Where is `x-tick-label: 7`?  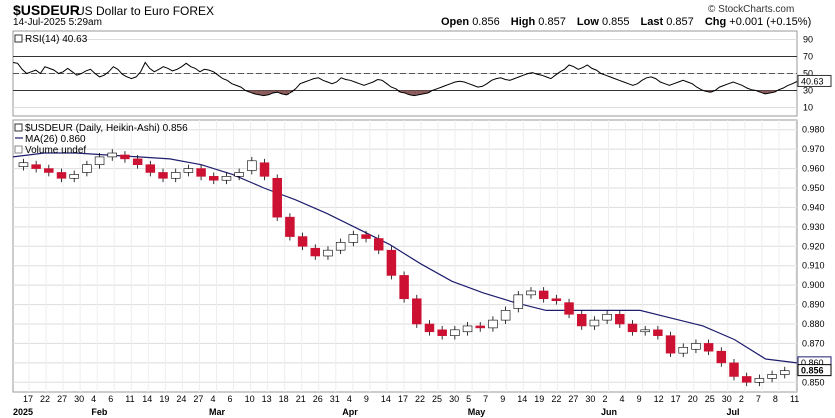 x-tick-label: 7 is located at coordinates (485, 399).